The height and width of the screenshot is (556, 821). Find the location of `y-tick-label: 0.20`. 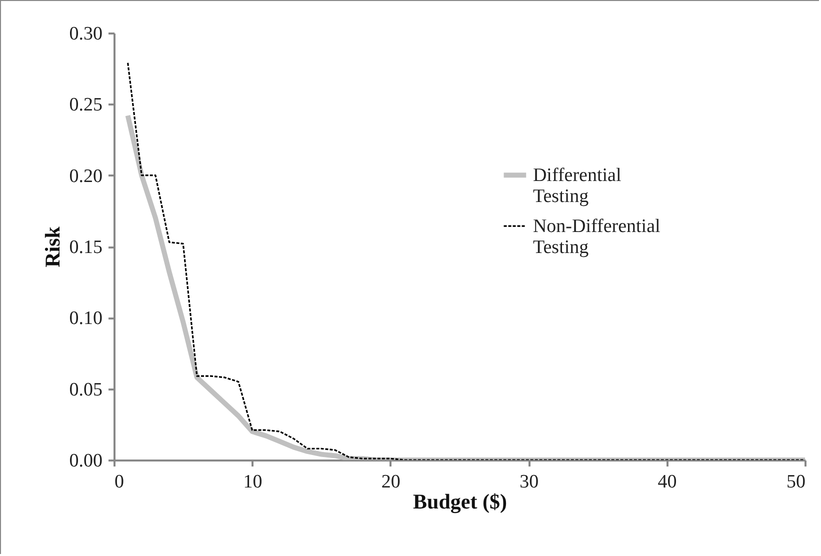

y-tick-label: 0.20 is located at coordinates (85, 176).